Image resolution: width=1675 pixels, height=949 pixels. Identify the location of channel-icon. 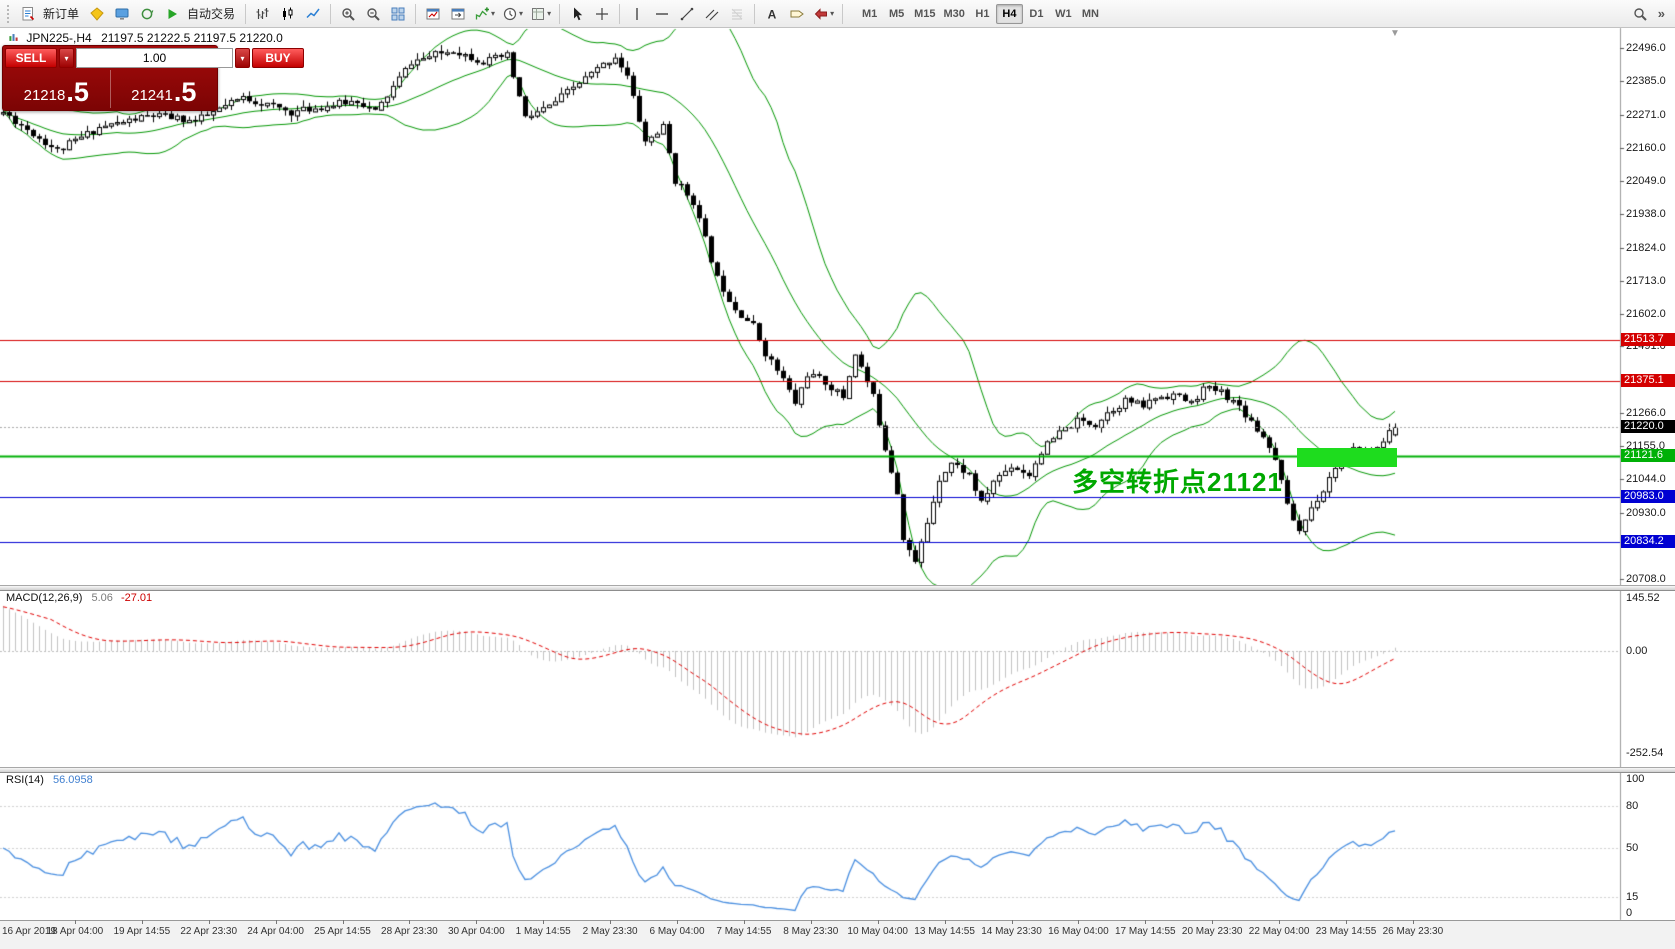
(712, 14).